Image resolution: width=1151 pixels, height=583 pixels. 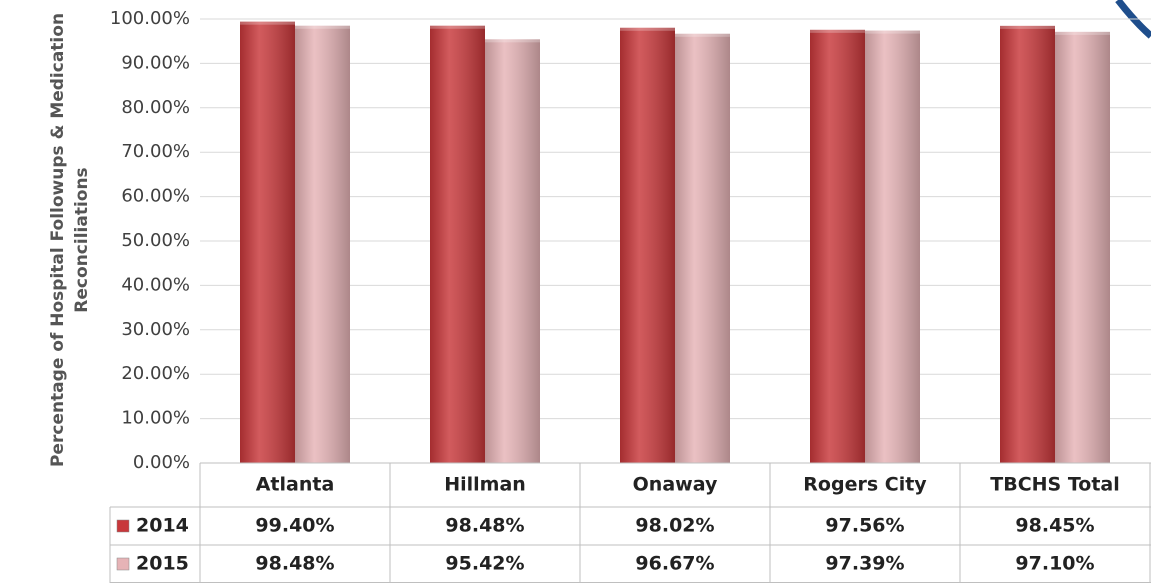 I want to click on data-table-value: 97.39%, so click(x=864, y=564).